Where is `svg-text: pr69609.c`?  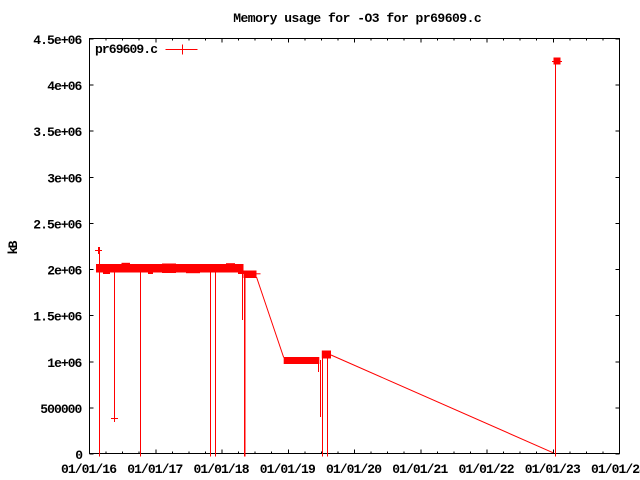
svg-text: pr69609.c is located at coordinates (126, 49).